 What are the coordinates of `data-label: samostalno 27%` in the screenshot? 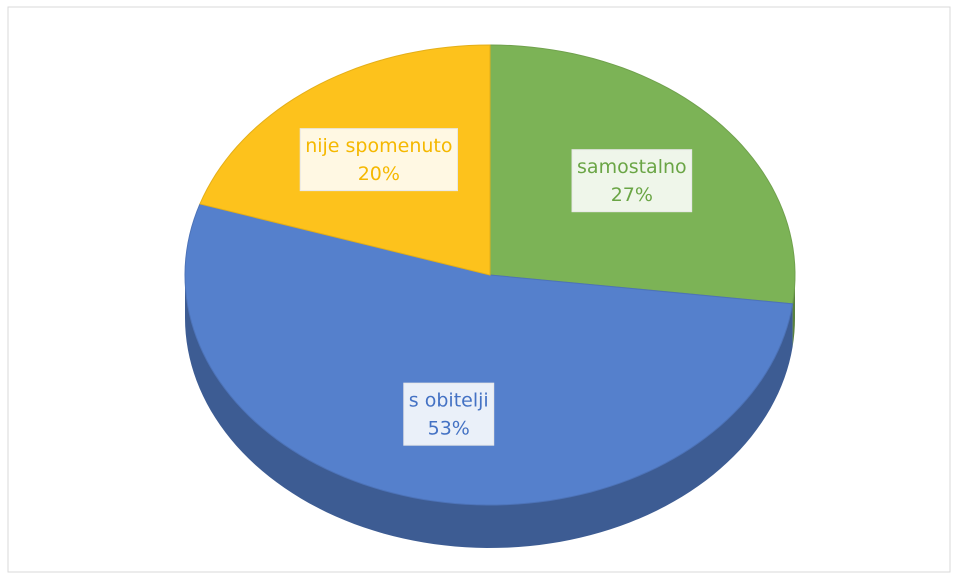 It's located at (632, 181).